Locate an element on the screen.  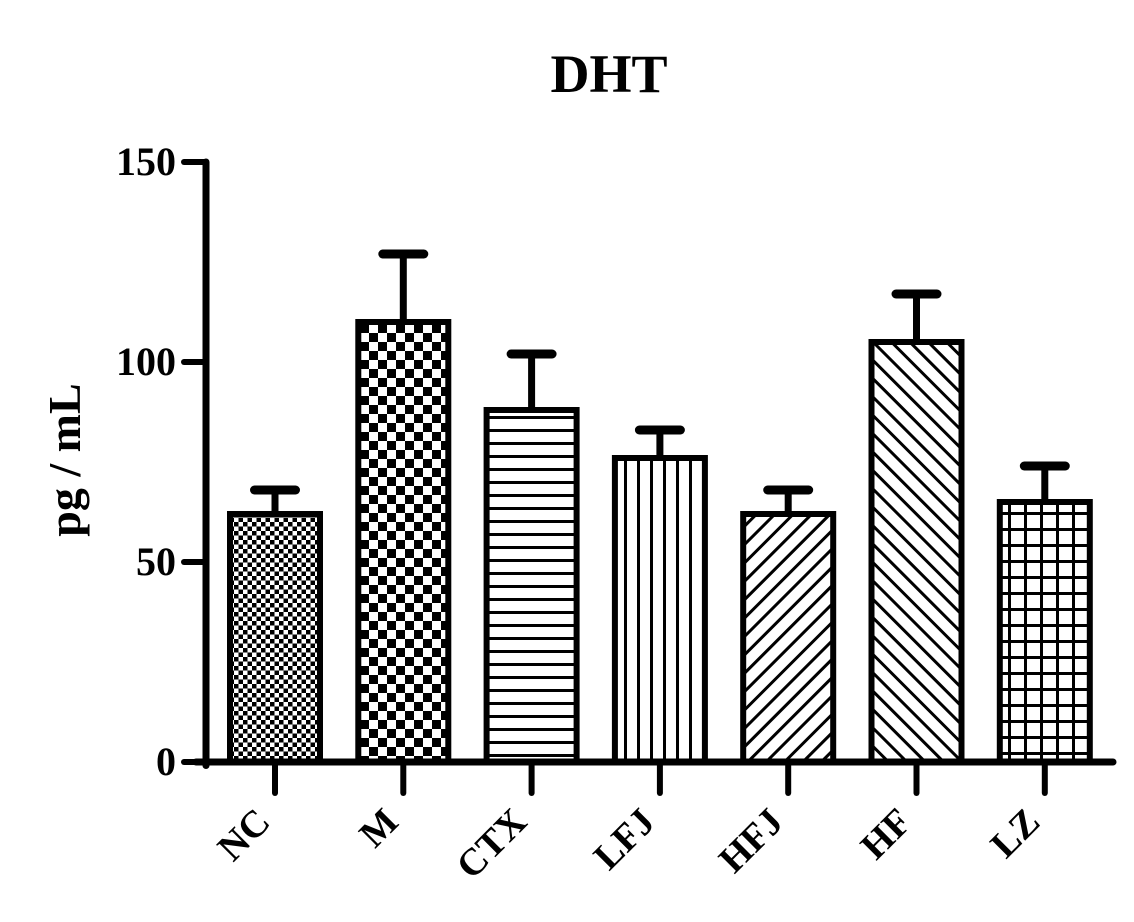
y-tick-label: 50 is located at coordinates (156, 561).